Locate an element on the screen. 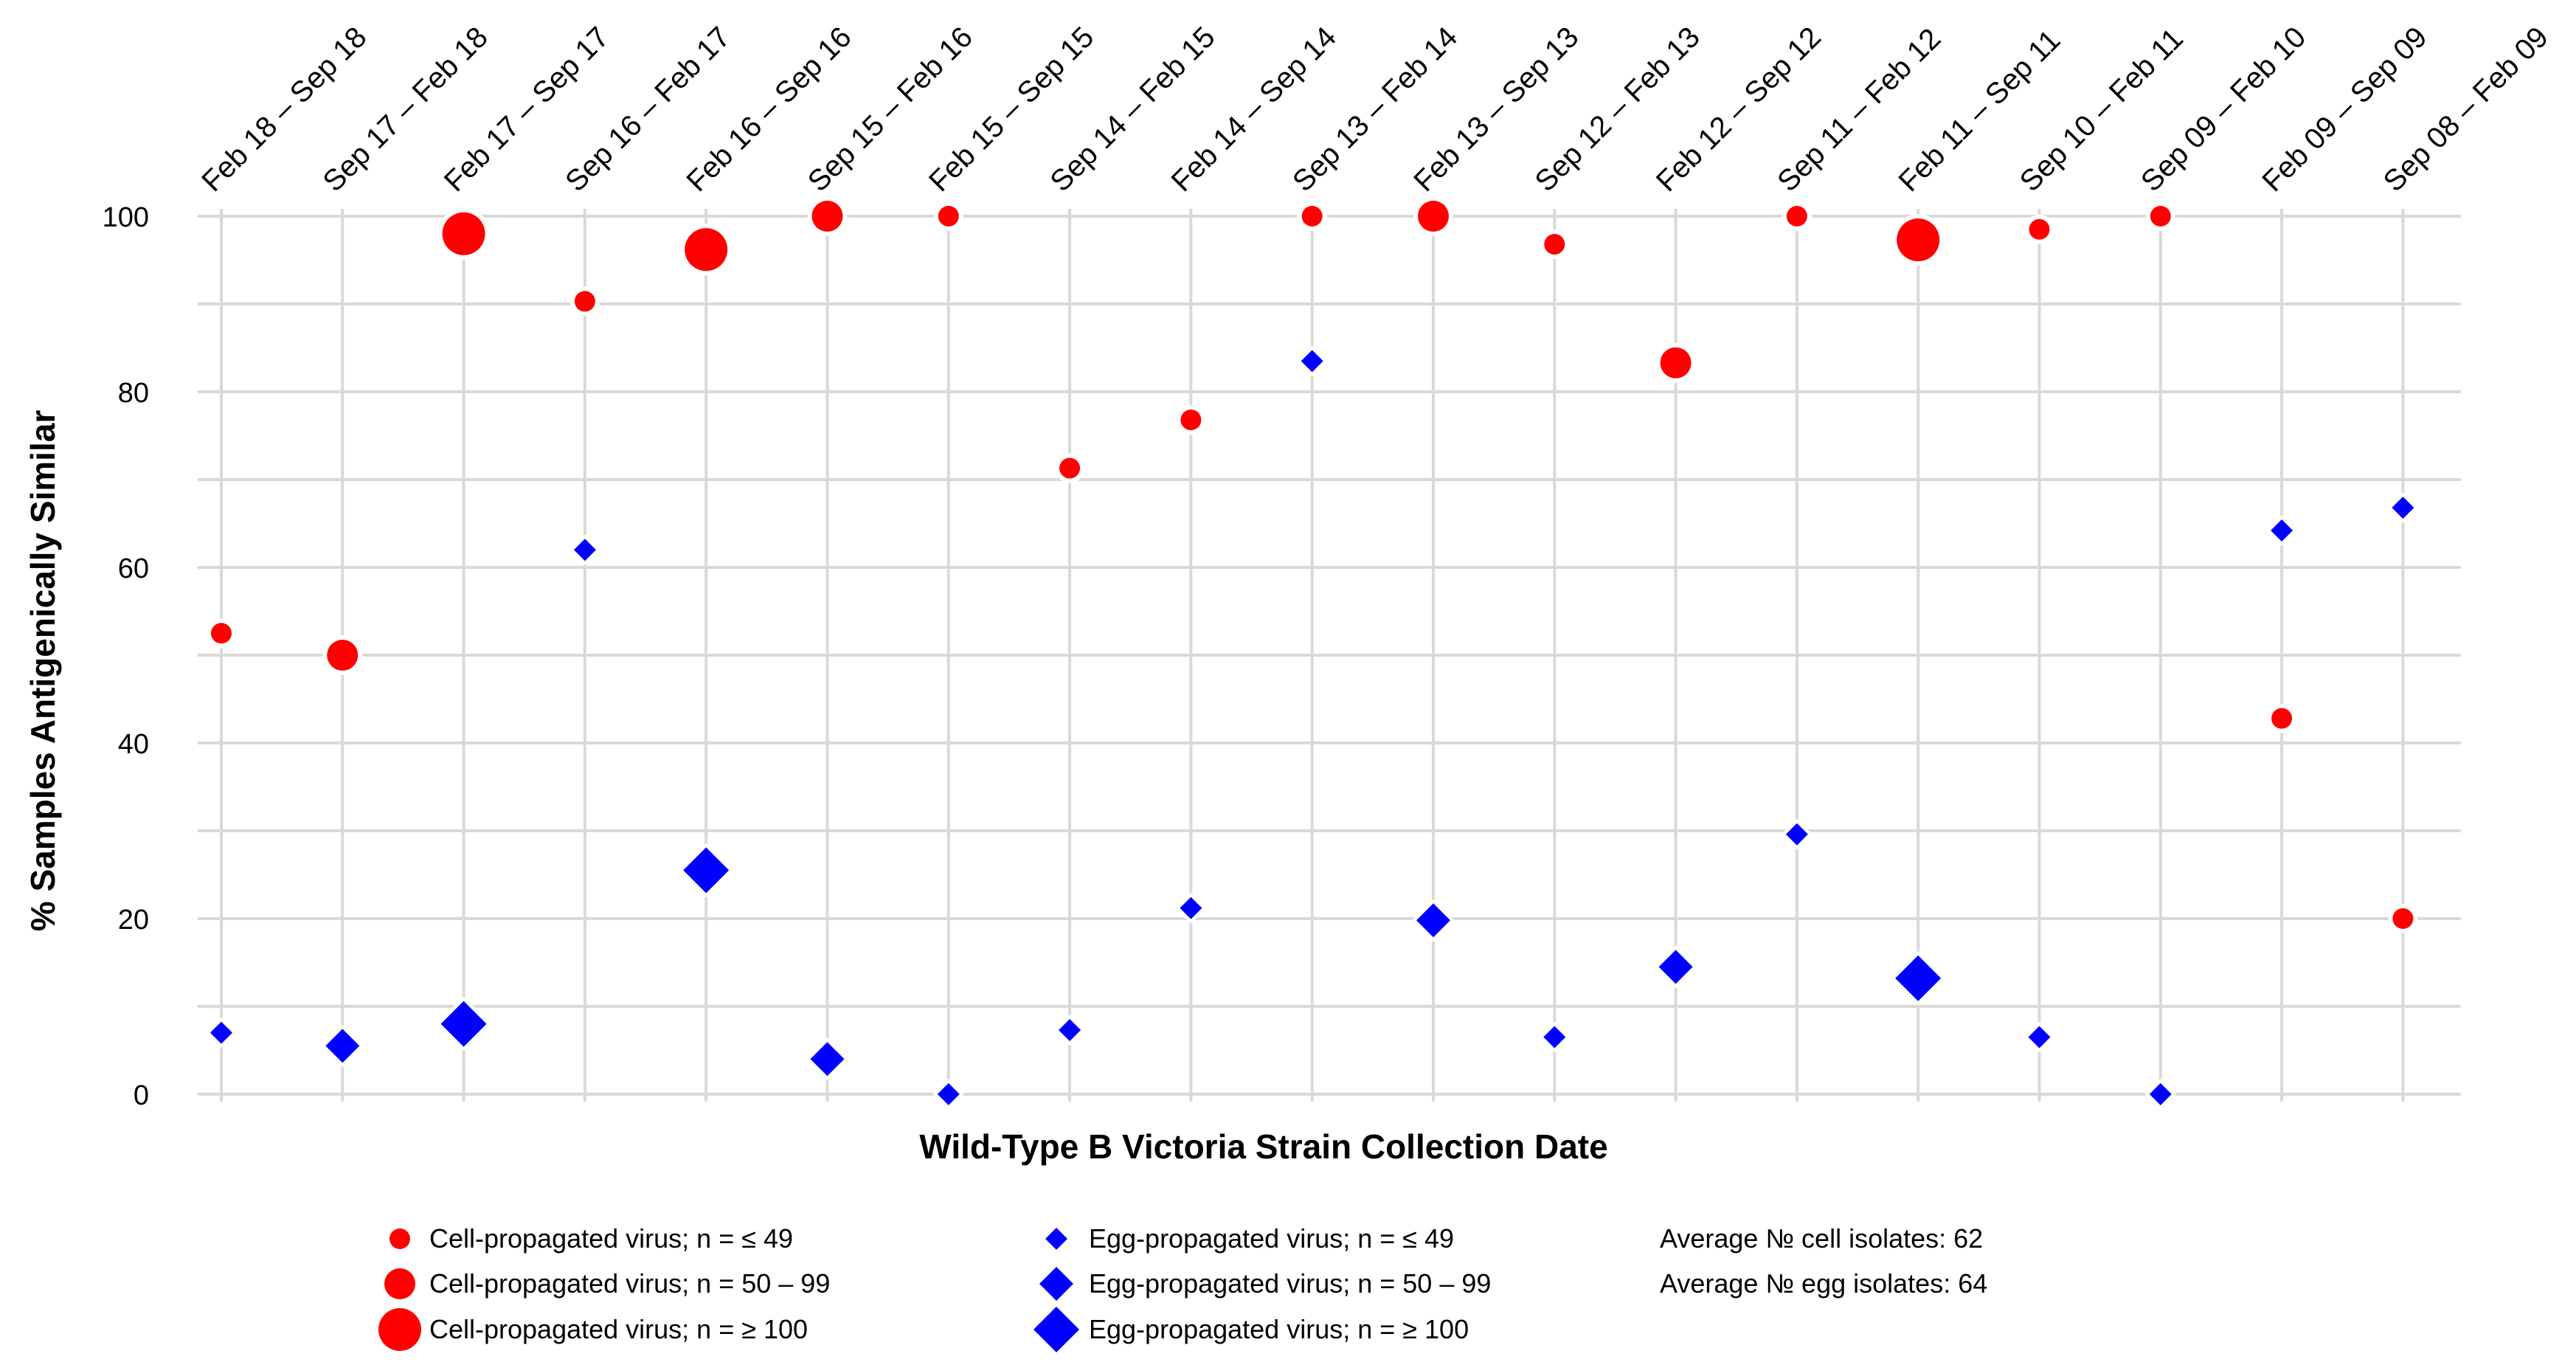 This screenshot has height=1362, width=2576. y-tick-label: 40 is located at coordinates (134, 744).